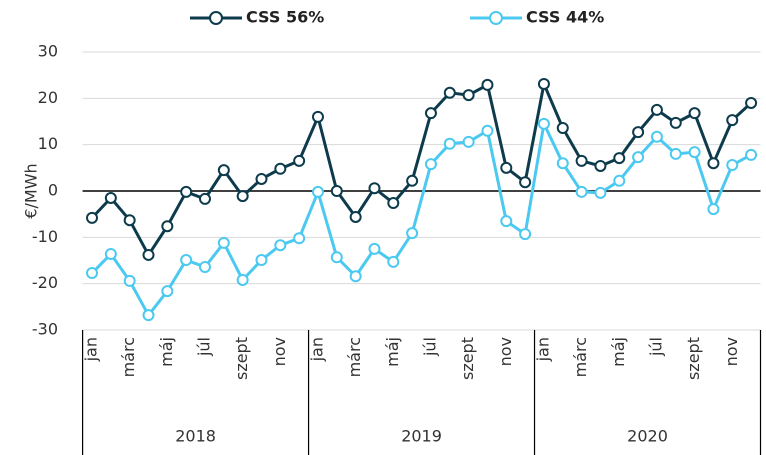  Describe the element at coordinates (45, 329) in the screenshot. I see `y-tick-label: -30` at that location.